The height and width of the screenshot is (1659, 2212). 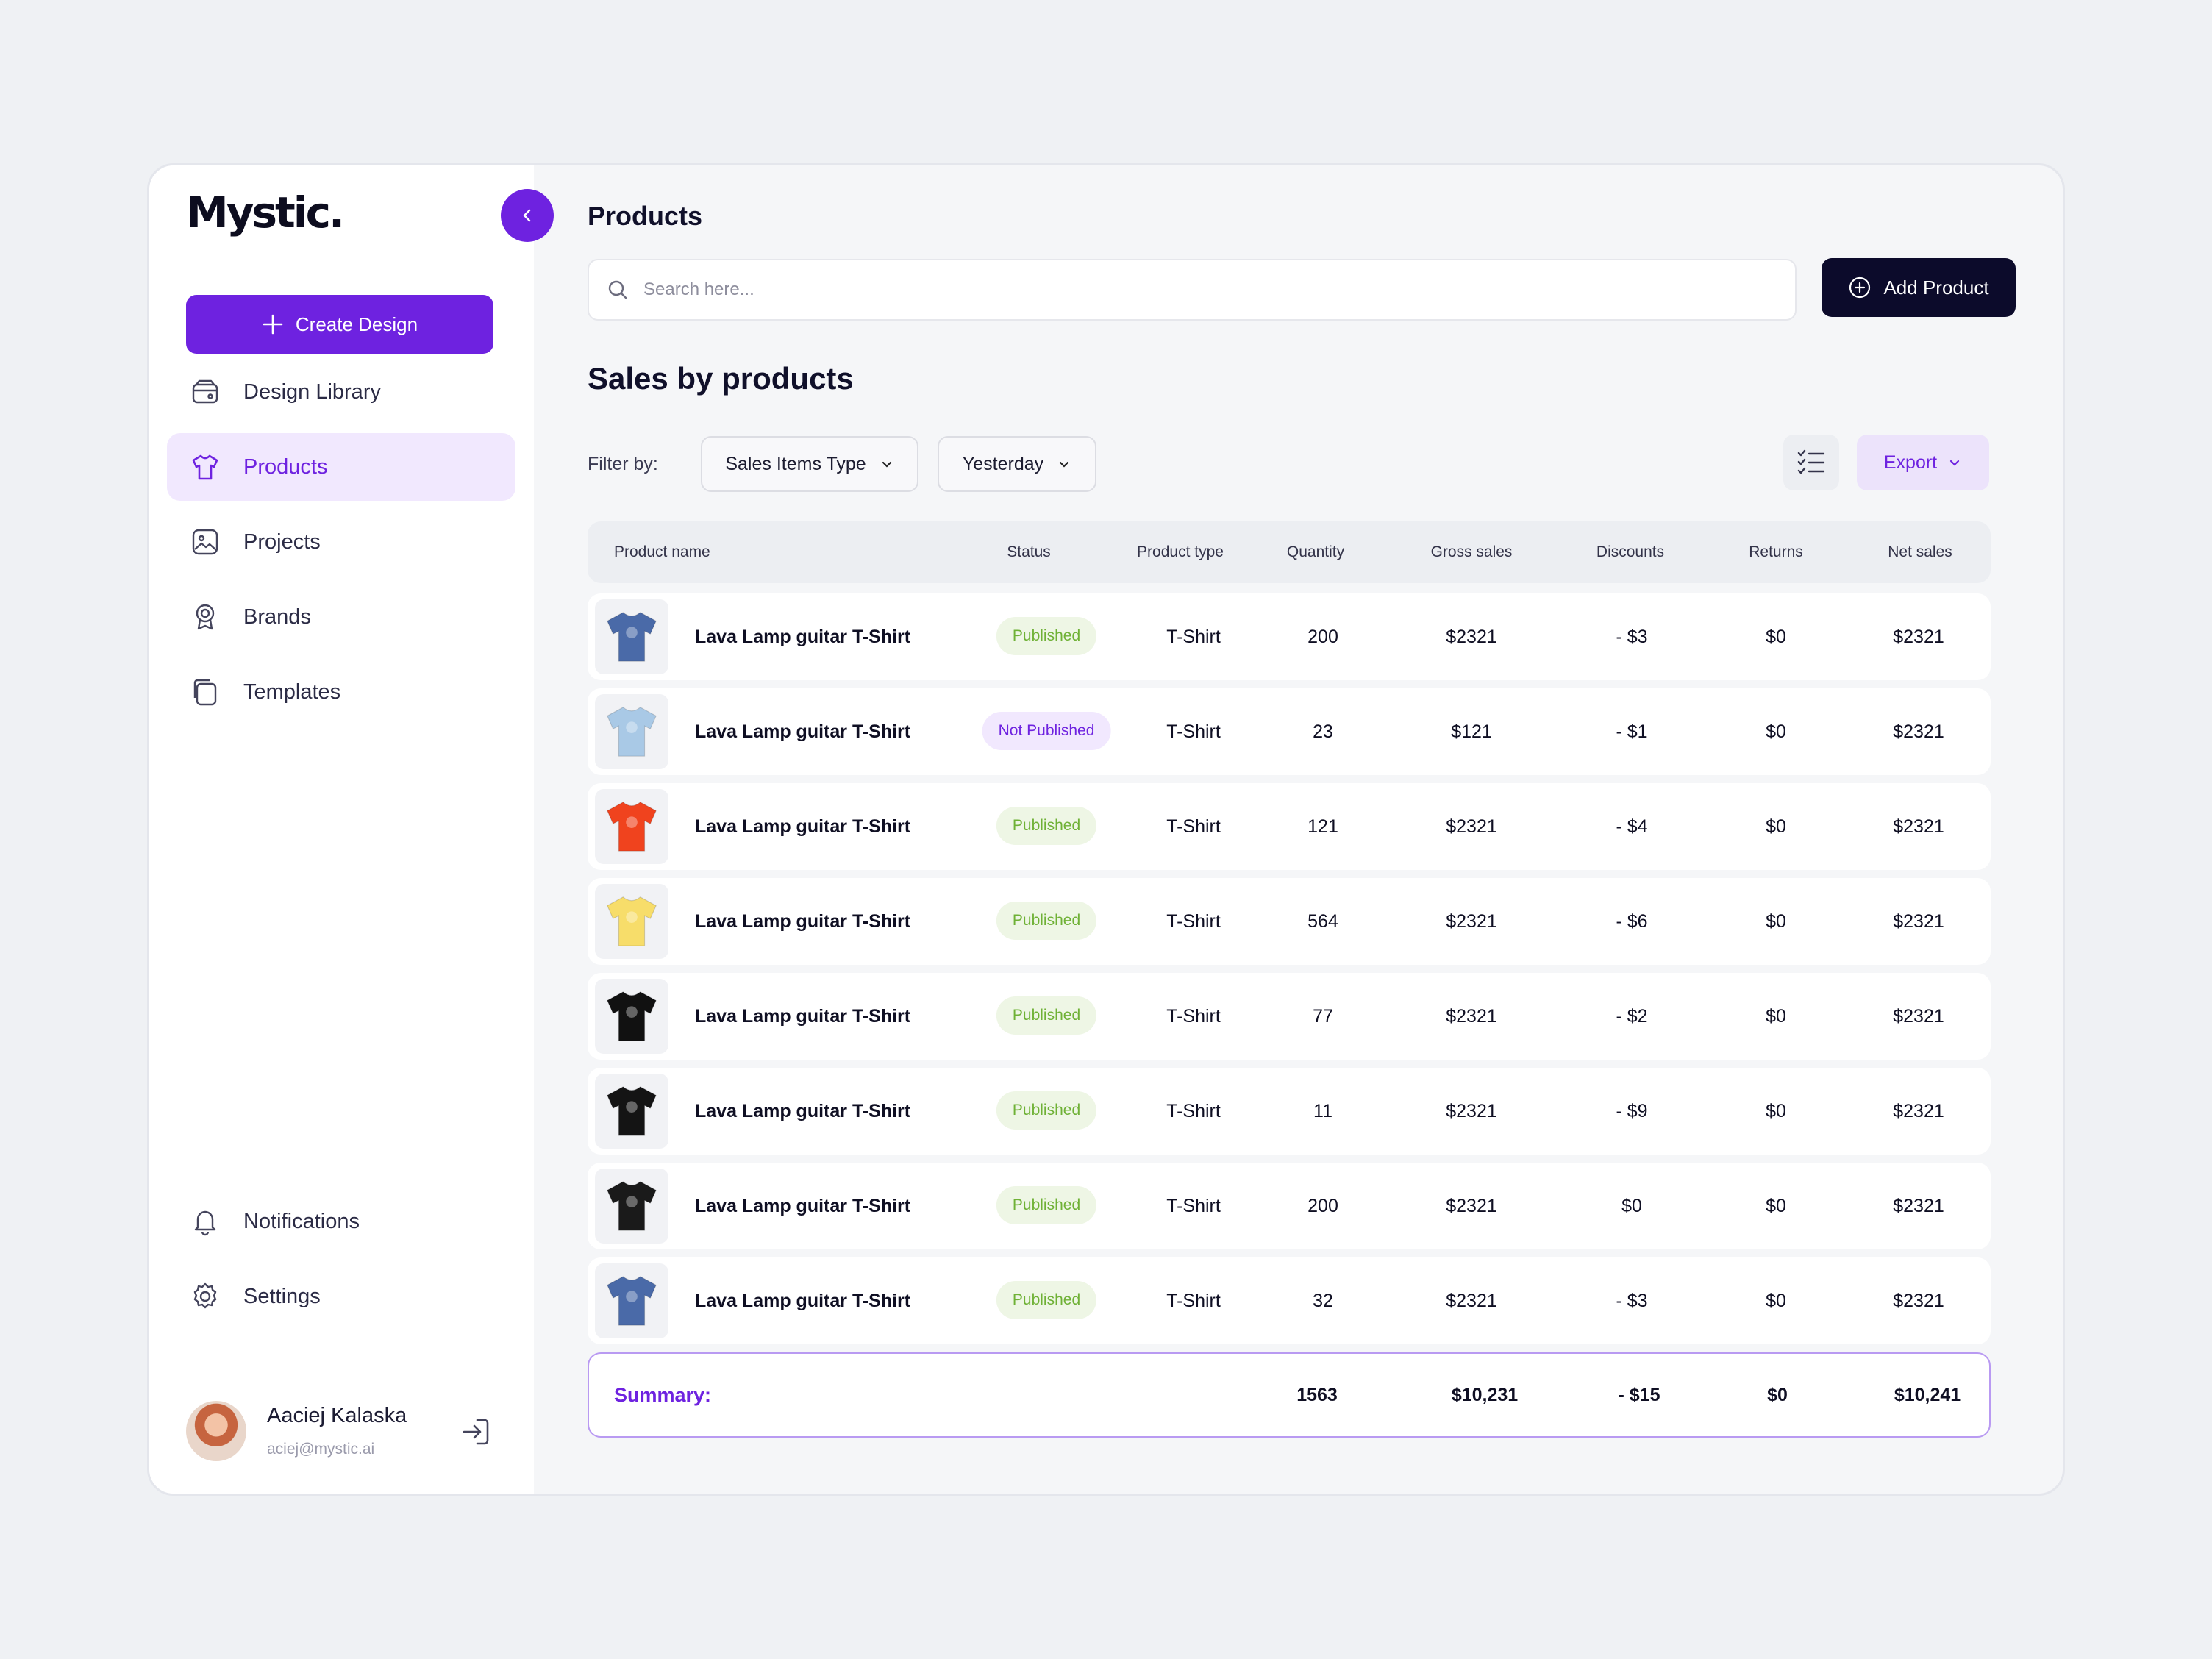 I want to click on sidebar-item-brands: Brands, so click(x=341, y=617).